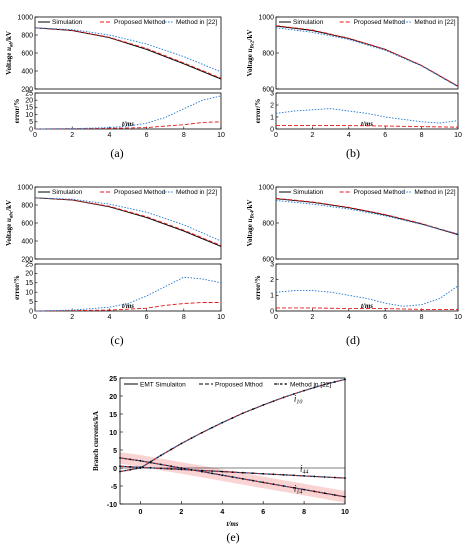 The width and height of the screenshot is (467, 550). I want to click on voltage-ylabel: Voltage uabc/kV, so click(10, 223).